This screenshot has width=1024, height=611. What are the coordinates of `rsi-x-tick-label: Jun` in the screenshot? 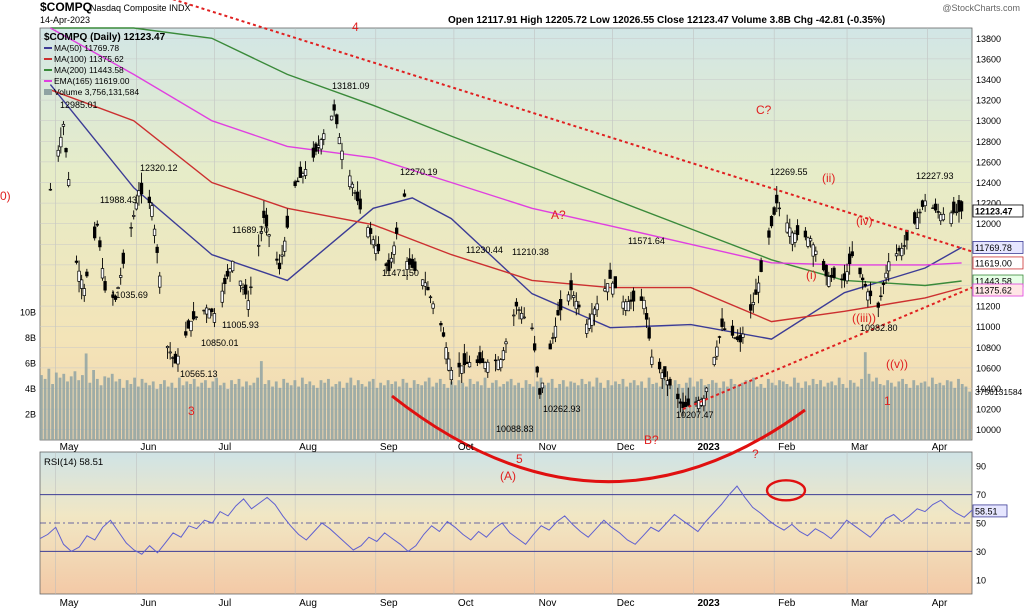 It's located at (148, 603).